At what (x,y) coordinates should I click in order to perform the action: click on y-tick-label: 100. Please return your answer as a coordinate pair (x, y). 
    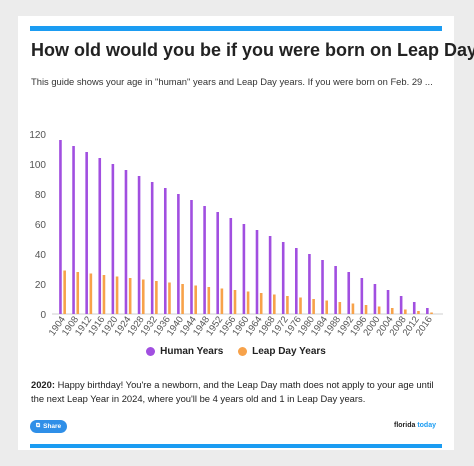
    Looking at the image, I should click on (37, 165).